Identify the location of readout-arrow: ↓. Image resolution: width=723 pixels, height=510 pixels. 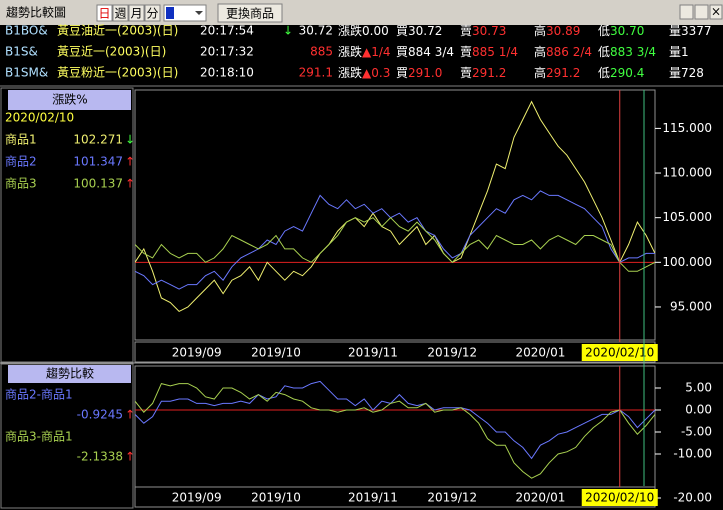
(130, 140).